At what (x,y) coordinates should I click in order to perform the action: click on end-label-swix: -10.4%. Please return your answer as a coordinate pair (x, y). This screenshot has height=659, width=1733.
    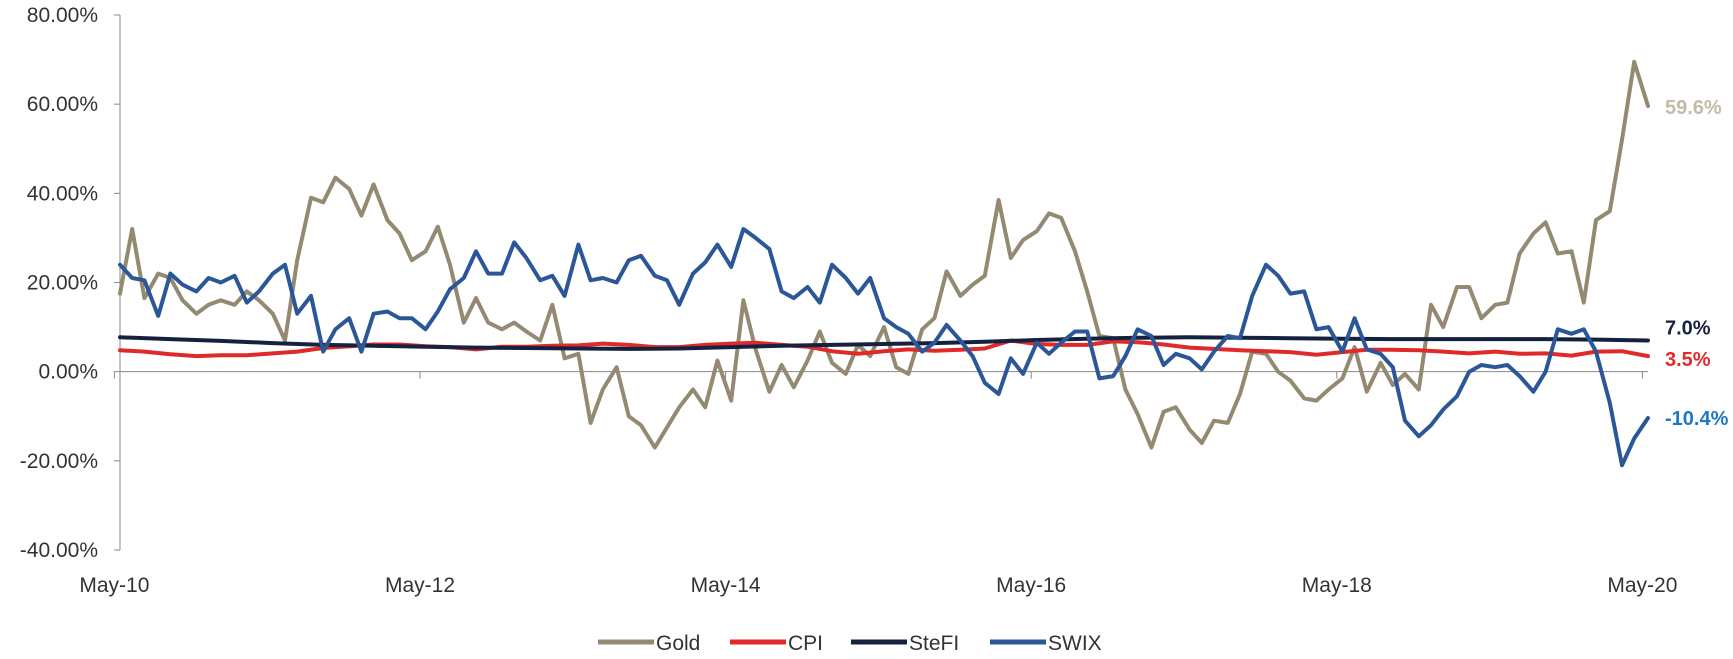
    Looking at the image, I should click on (1697, 419).